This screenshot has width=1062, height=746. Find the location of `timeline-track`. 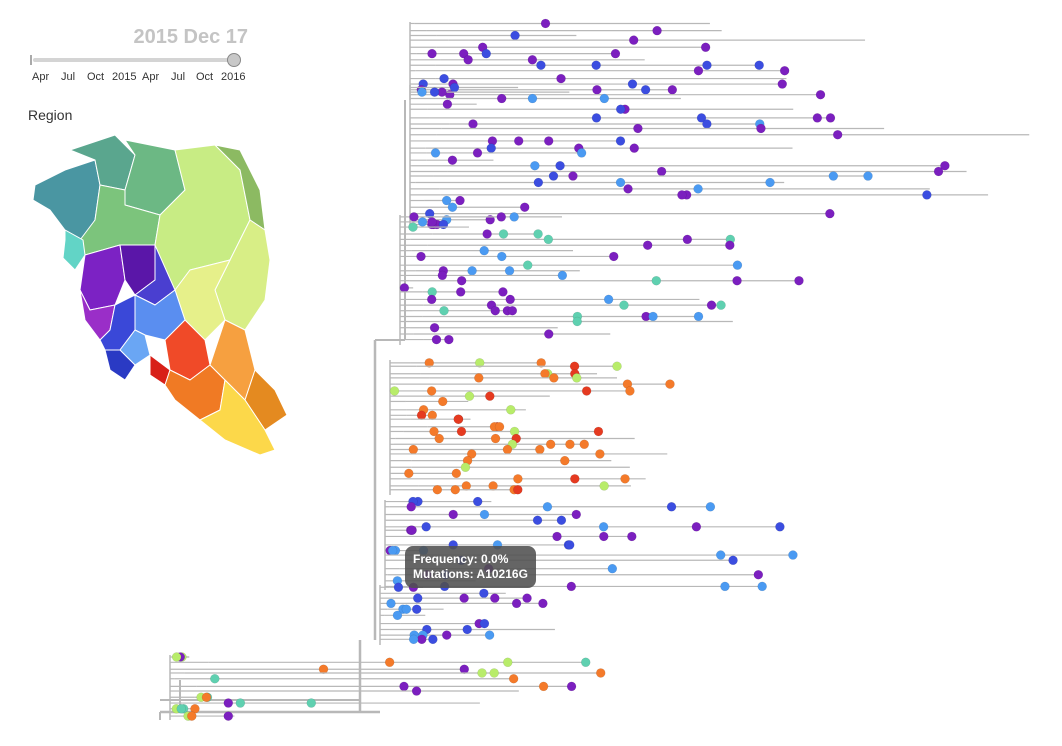

timeline-track is located at coordinates (133, 60).